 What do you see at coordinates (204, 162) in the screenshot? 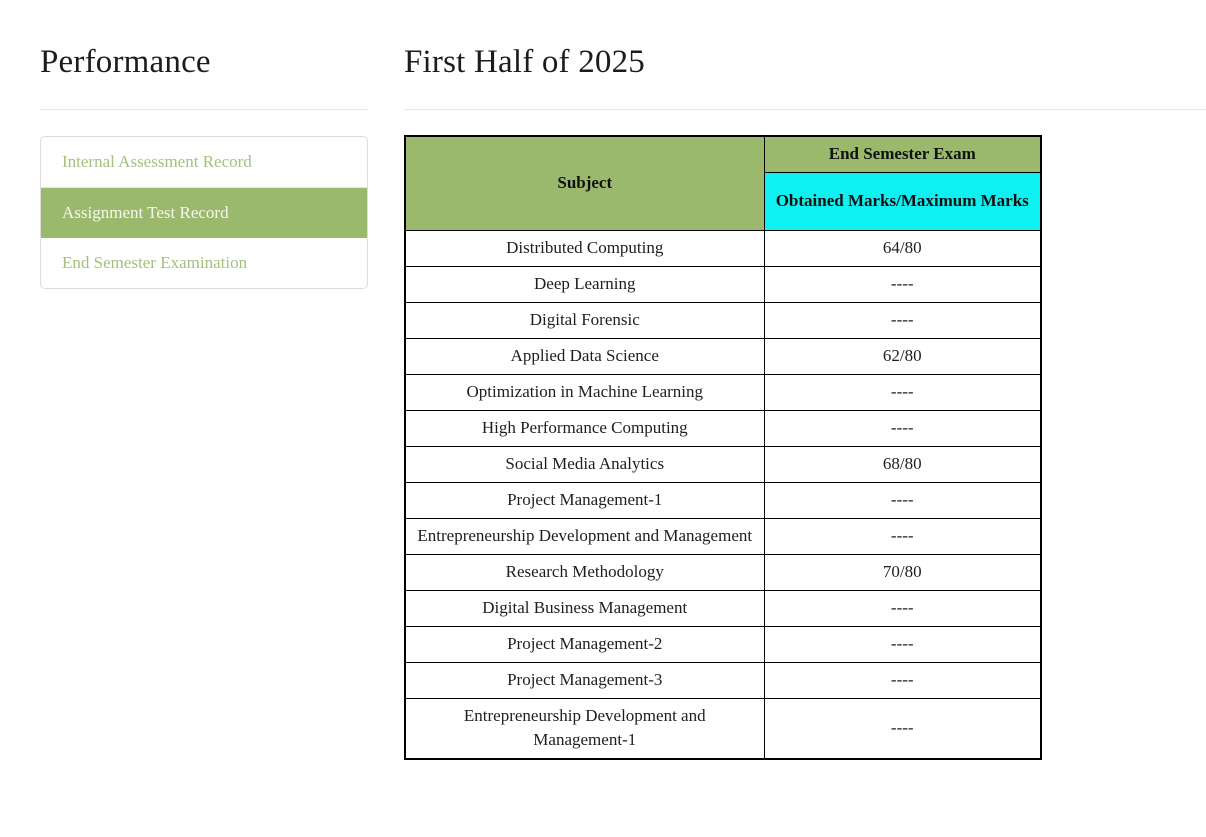
I see `sidebar-nav-item-0: Internal Assessment Record` at bounding box center [204, 162].